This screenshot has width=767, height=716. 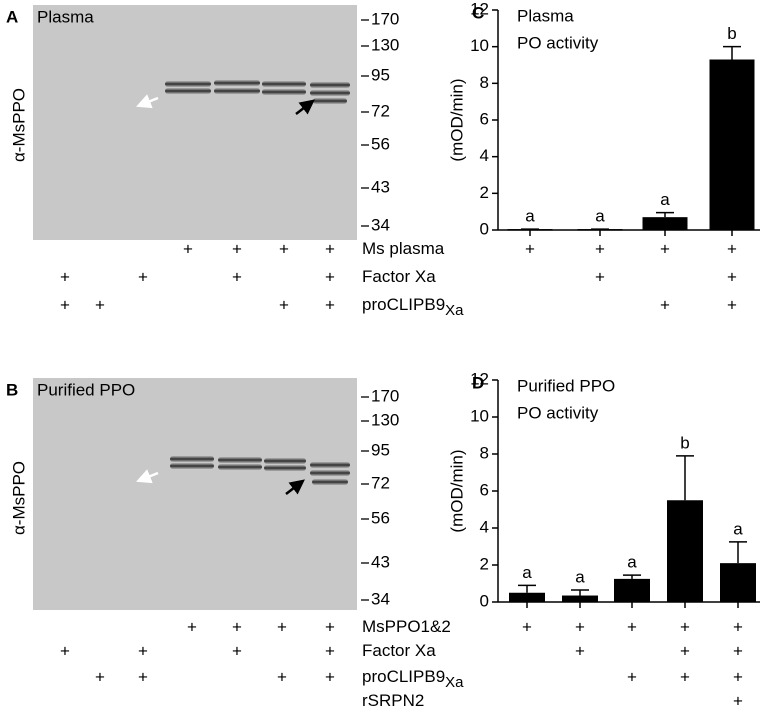 I want to click on condition-label: Factor Xa, so click(x=399, y=276).